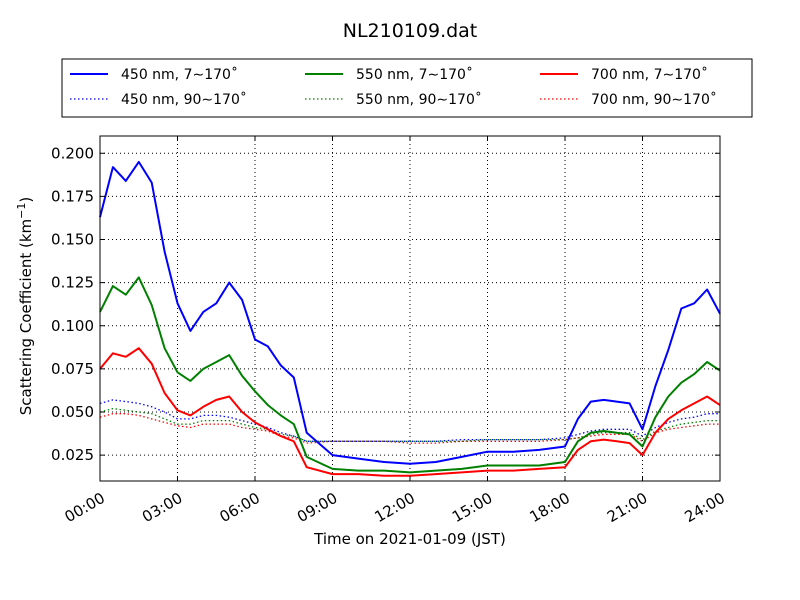 The image size is (800, 600). Describe the element at coordinates (72, 240) in the screenshot. I see `y-tick-label: 0.150` at that location.